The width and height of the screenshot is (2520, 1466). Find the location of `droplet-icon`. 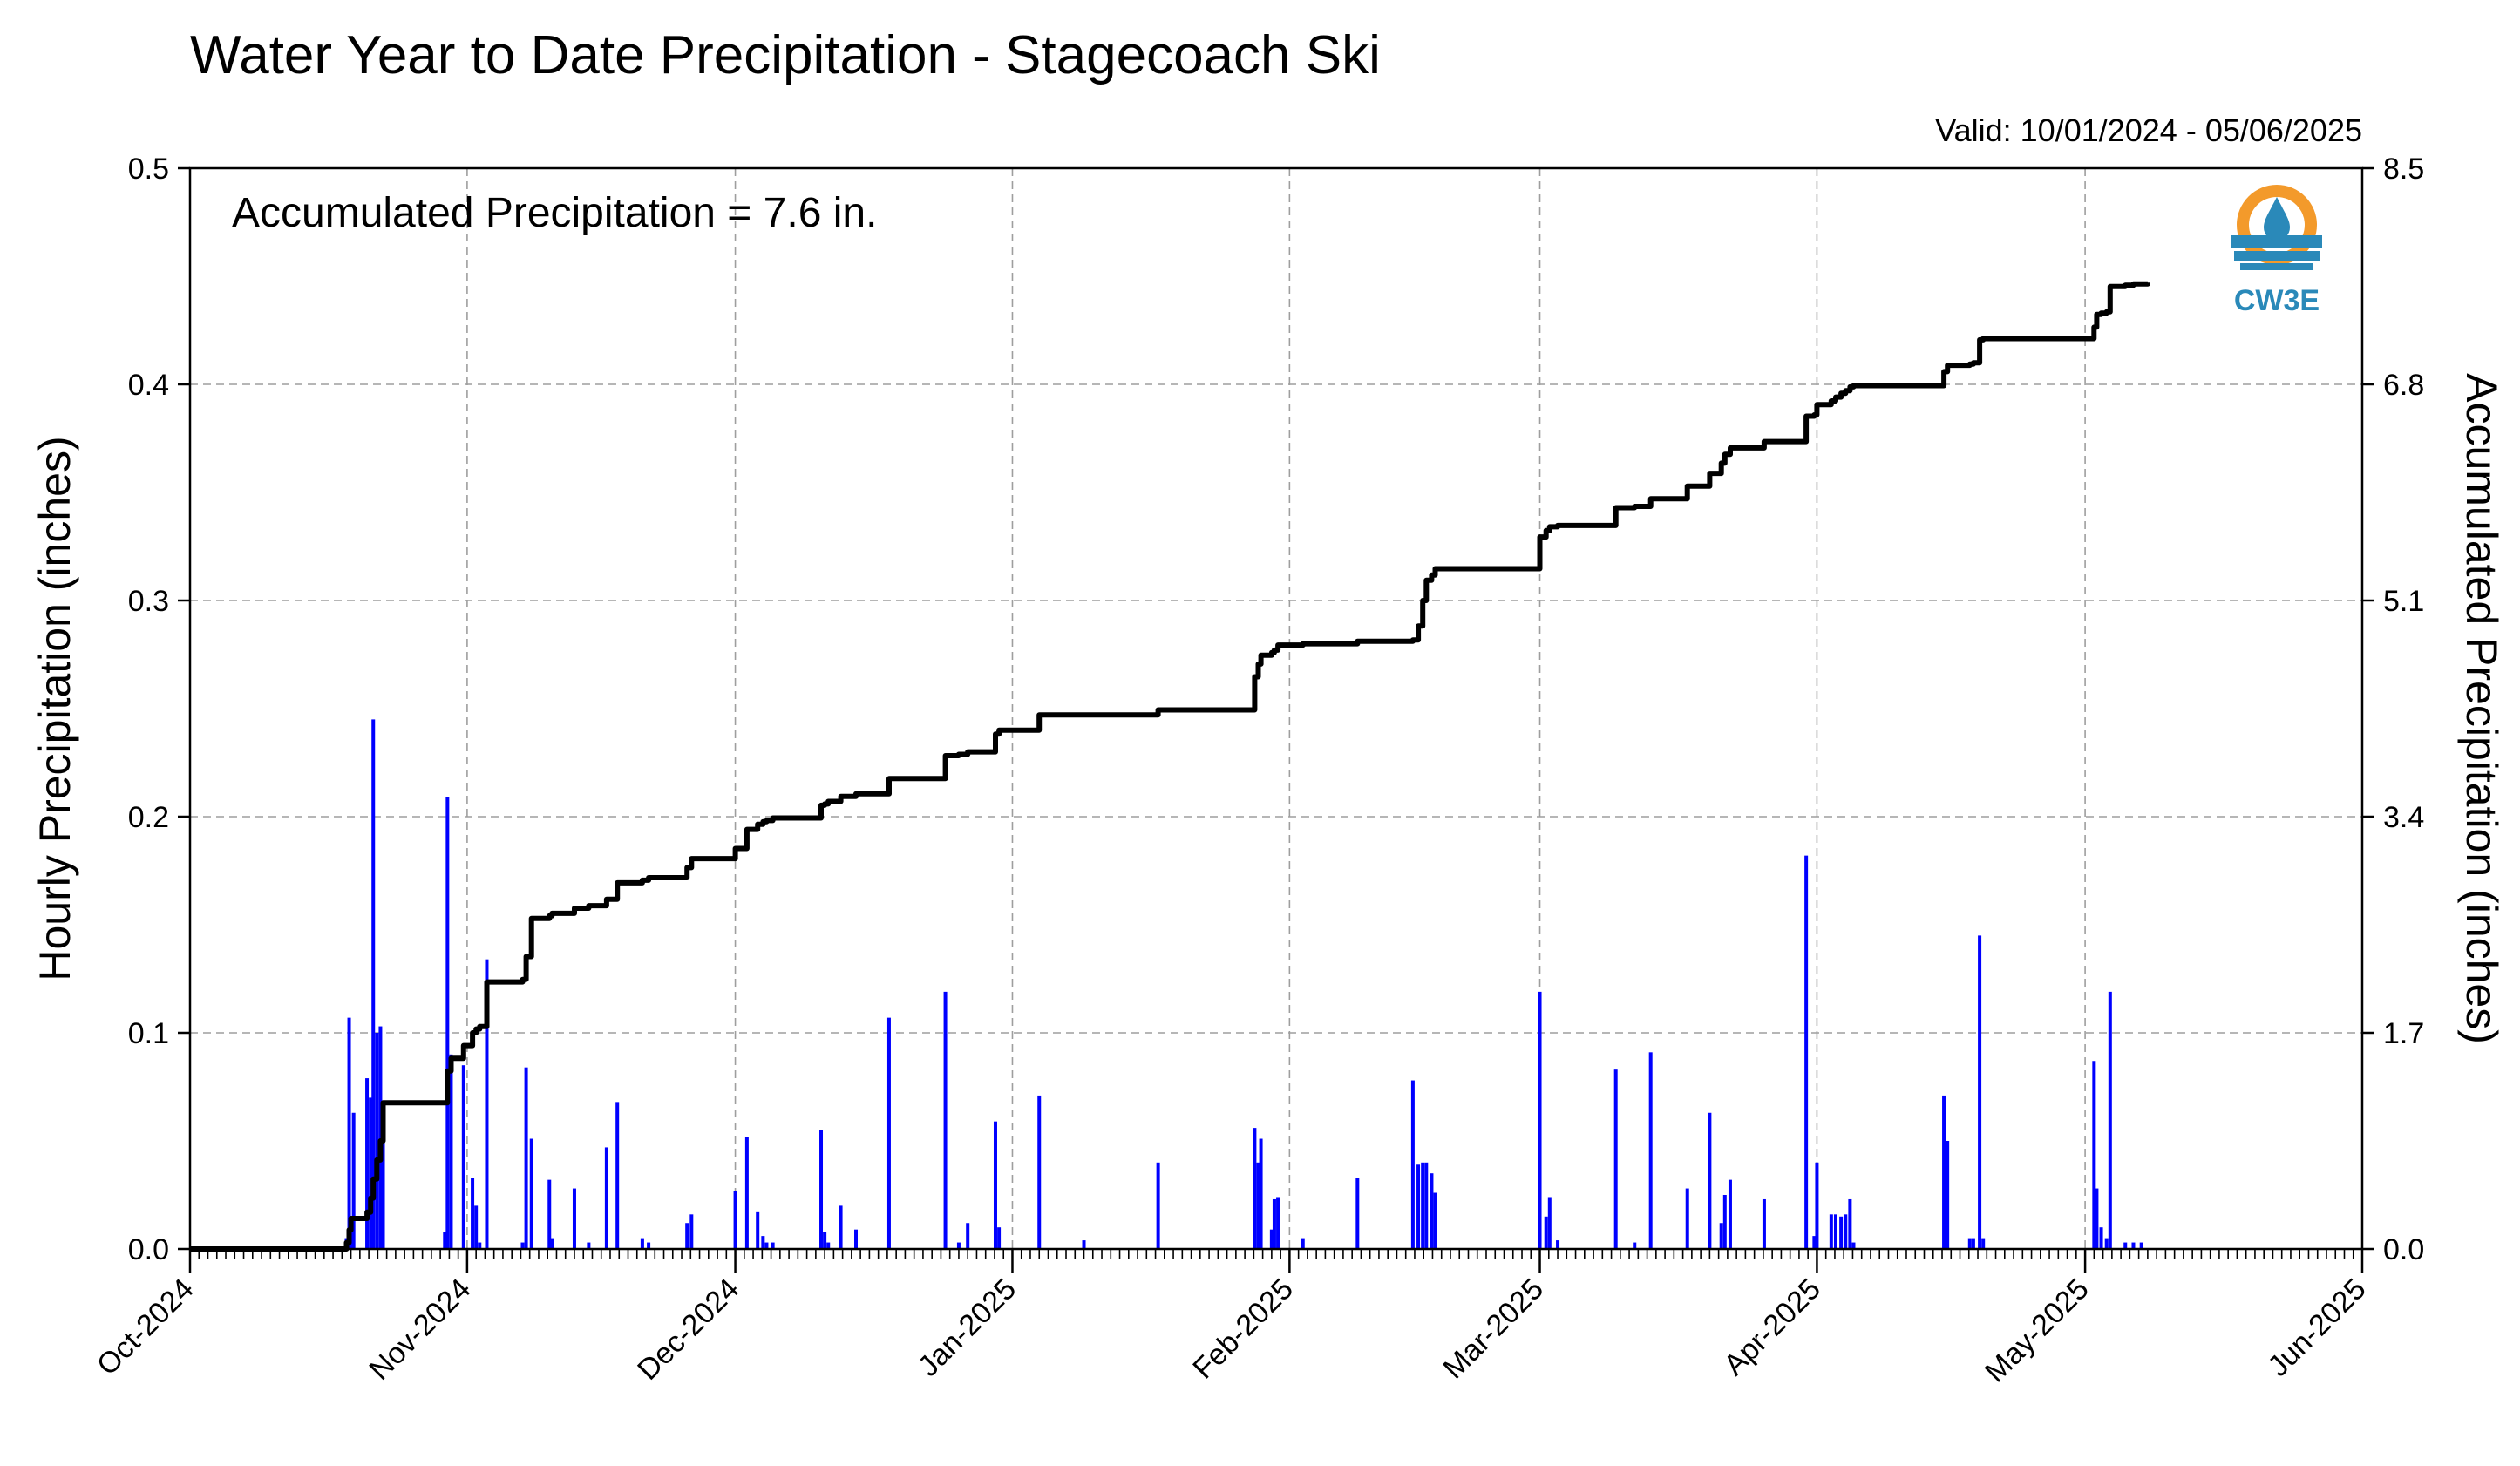

droplet-icon is located at coordinates (2277, 219).